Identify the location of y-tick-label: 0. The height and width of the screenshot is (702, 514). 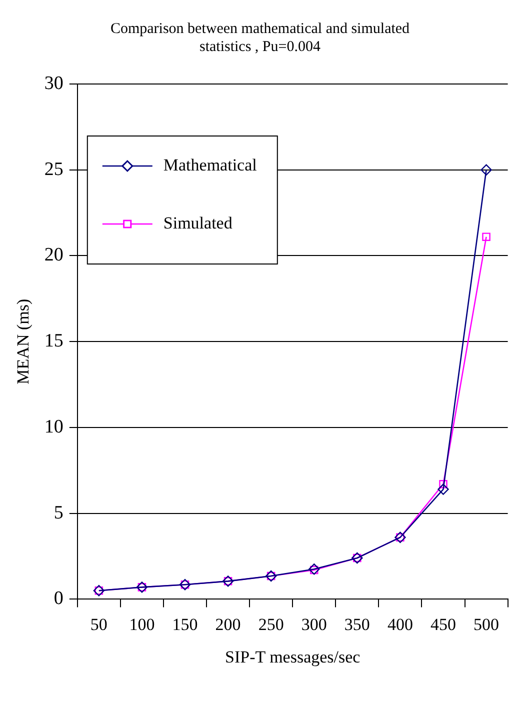
(59, 599).